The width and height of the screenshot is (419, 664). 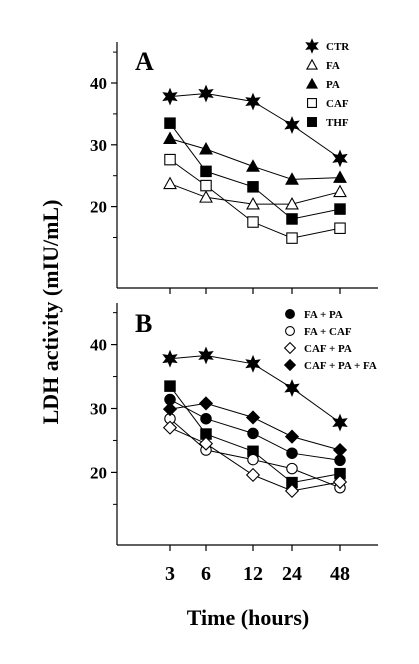 I want to click on legend-label: FA + PA, so click(x=323, y=315).